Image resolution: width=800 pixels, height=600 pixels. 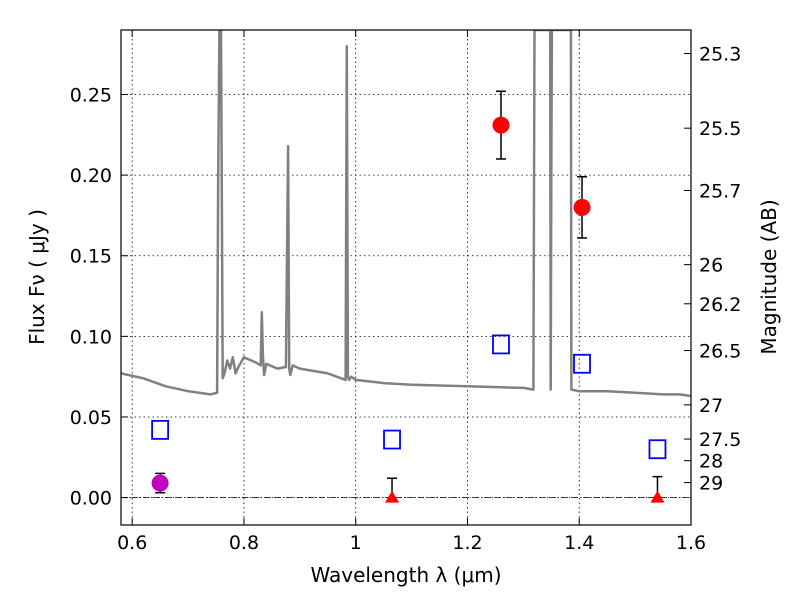 I want to click on x-axis-title: Wavelength λ (μm), so click(x=405, y=575).